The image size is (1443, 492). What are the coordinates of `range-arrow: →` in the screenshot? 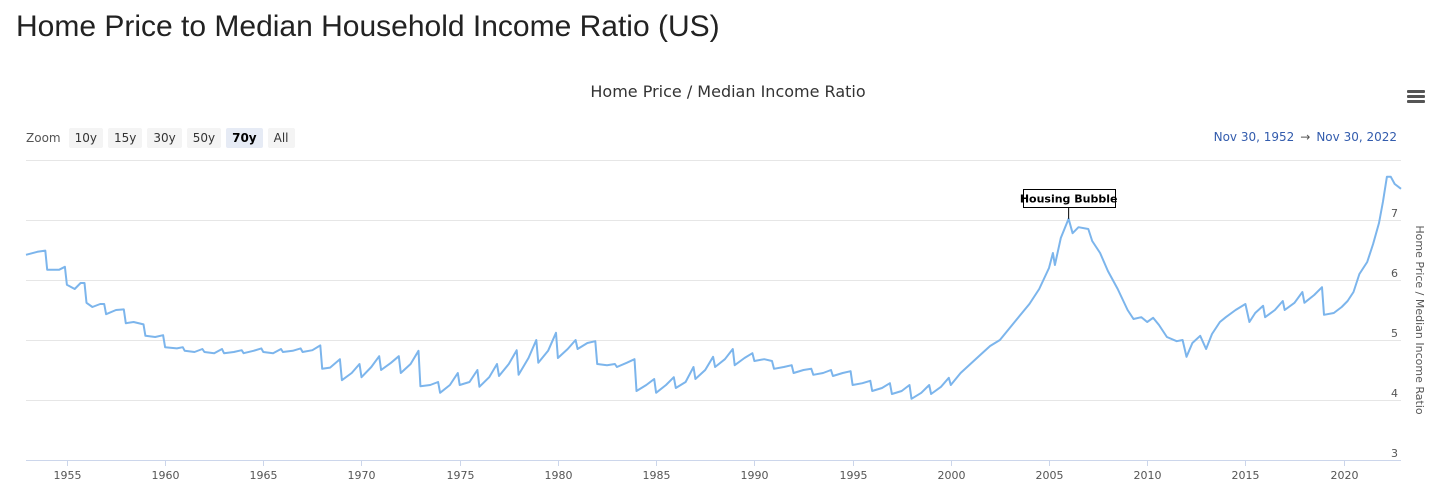 It's located at (1305, 137).